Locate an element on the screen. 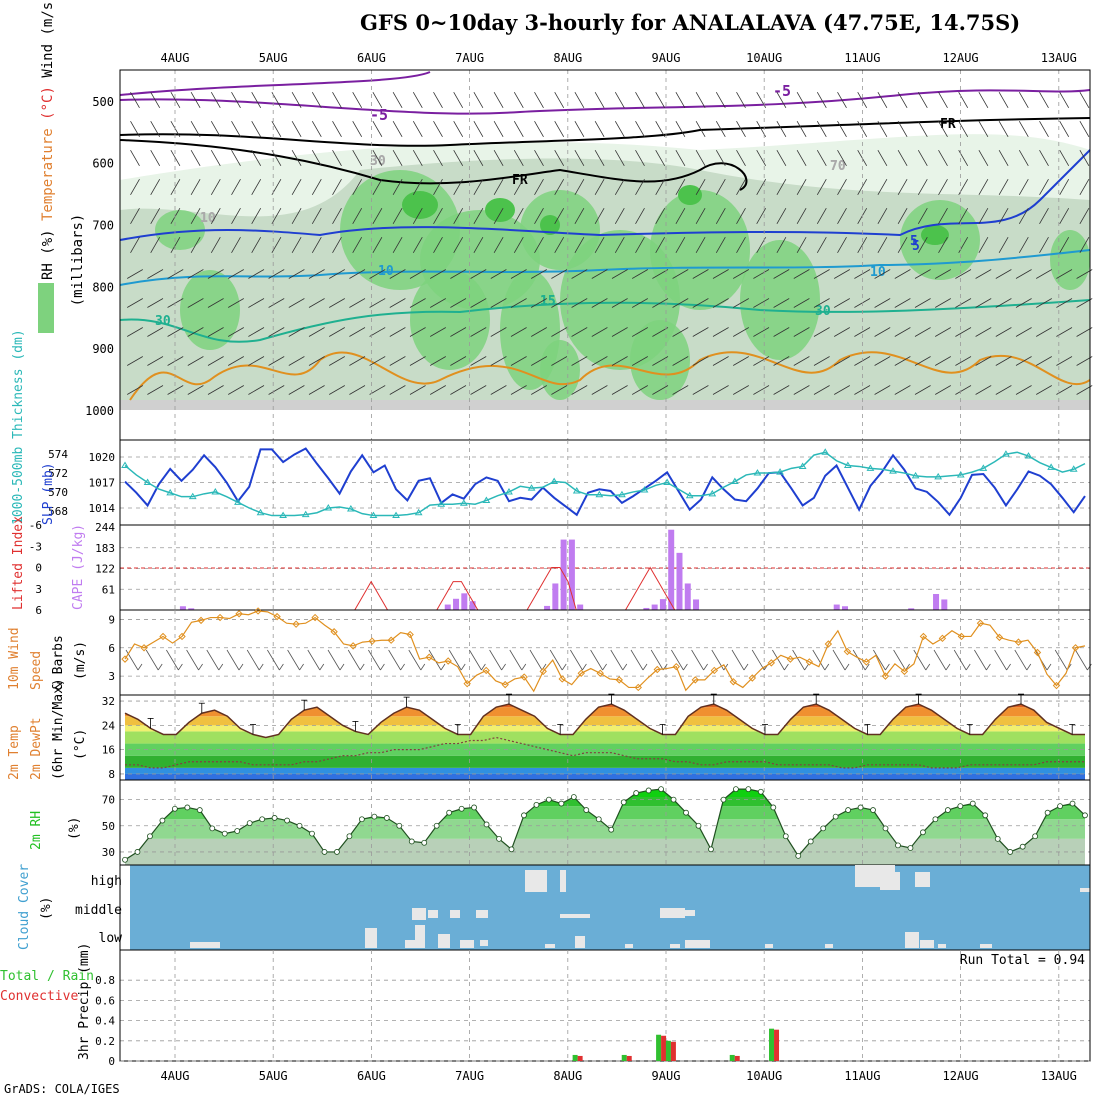 Image resolution: width=1100 pixels, height=1100 pixels. wind-tick: 9 is located at coordinates (111, 619).